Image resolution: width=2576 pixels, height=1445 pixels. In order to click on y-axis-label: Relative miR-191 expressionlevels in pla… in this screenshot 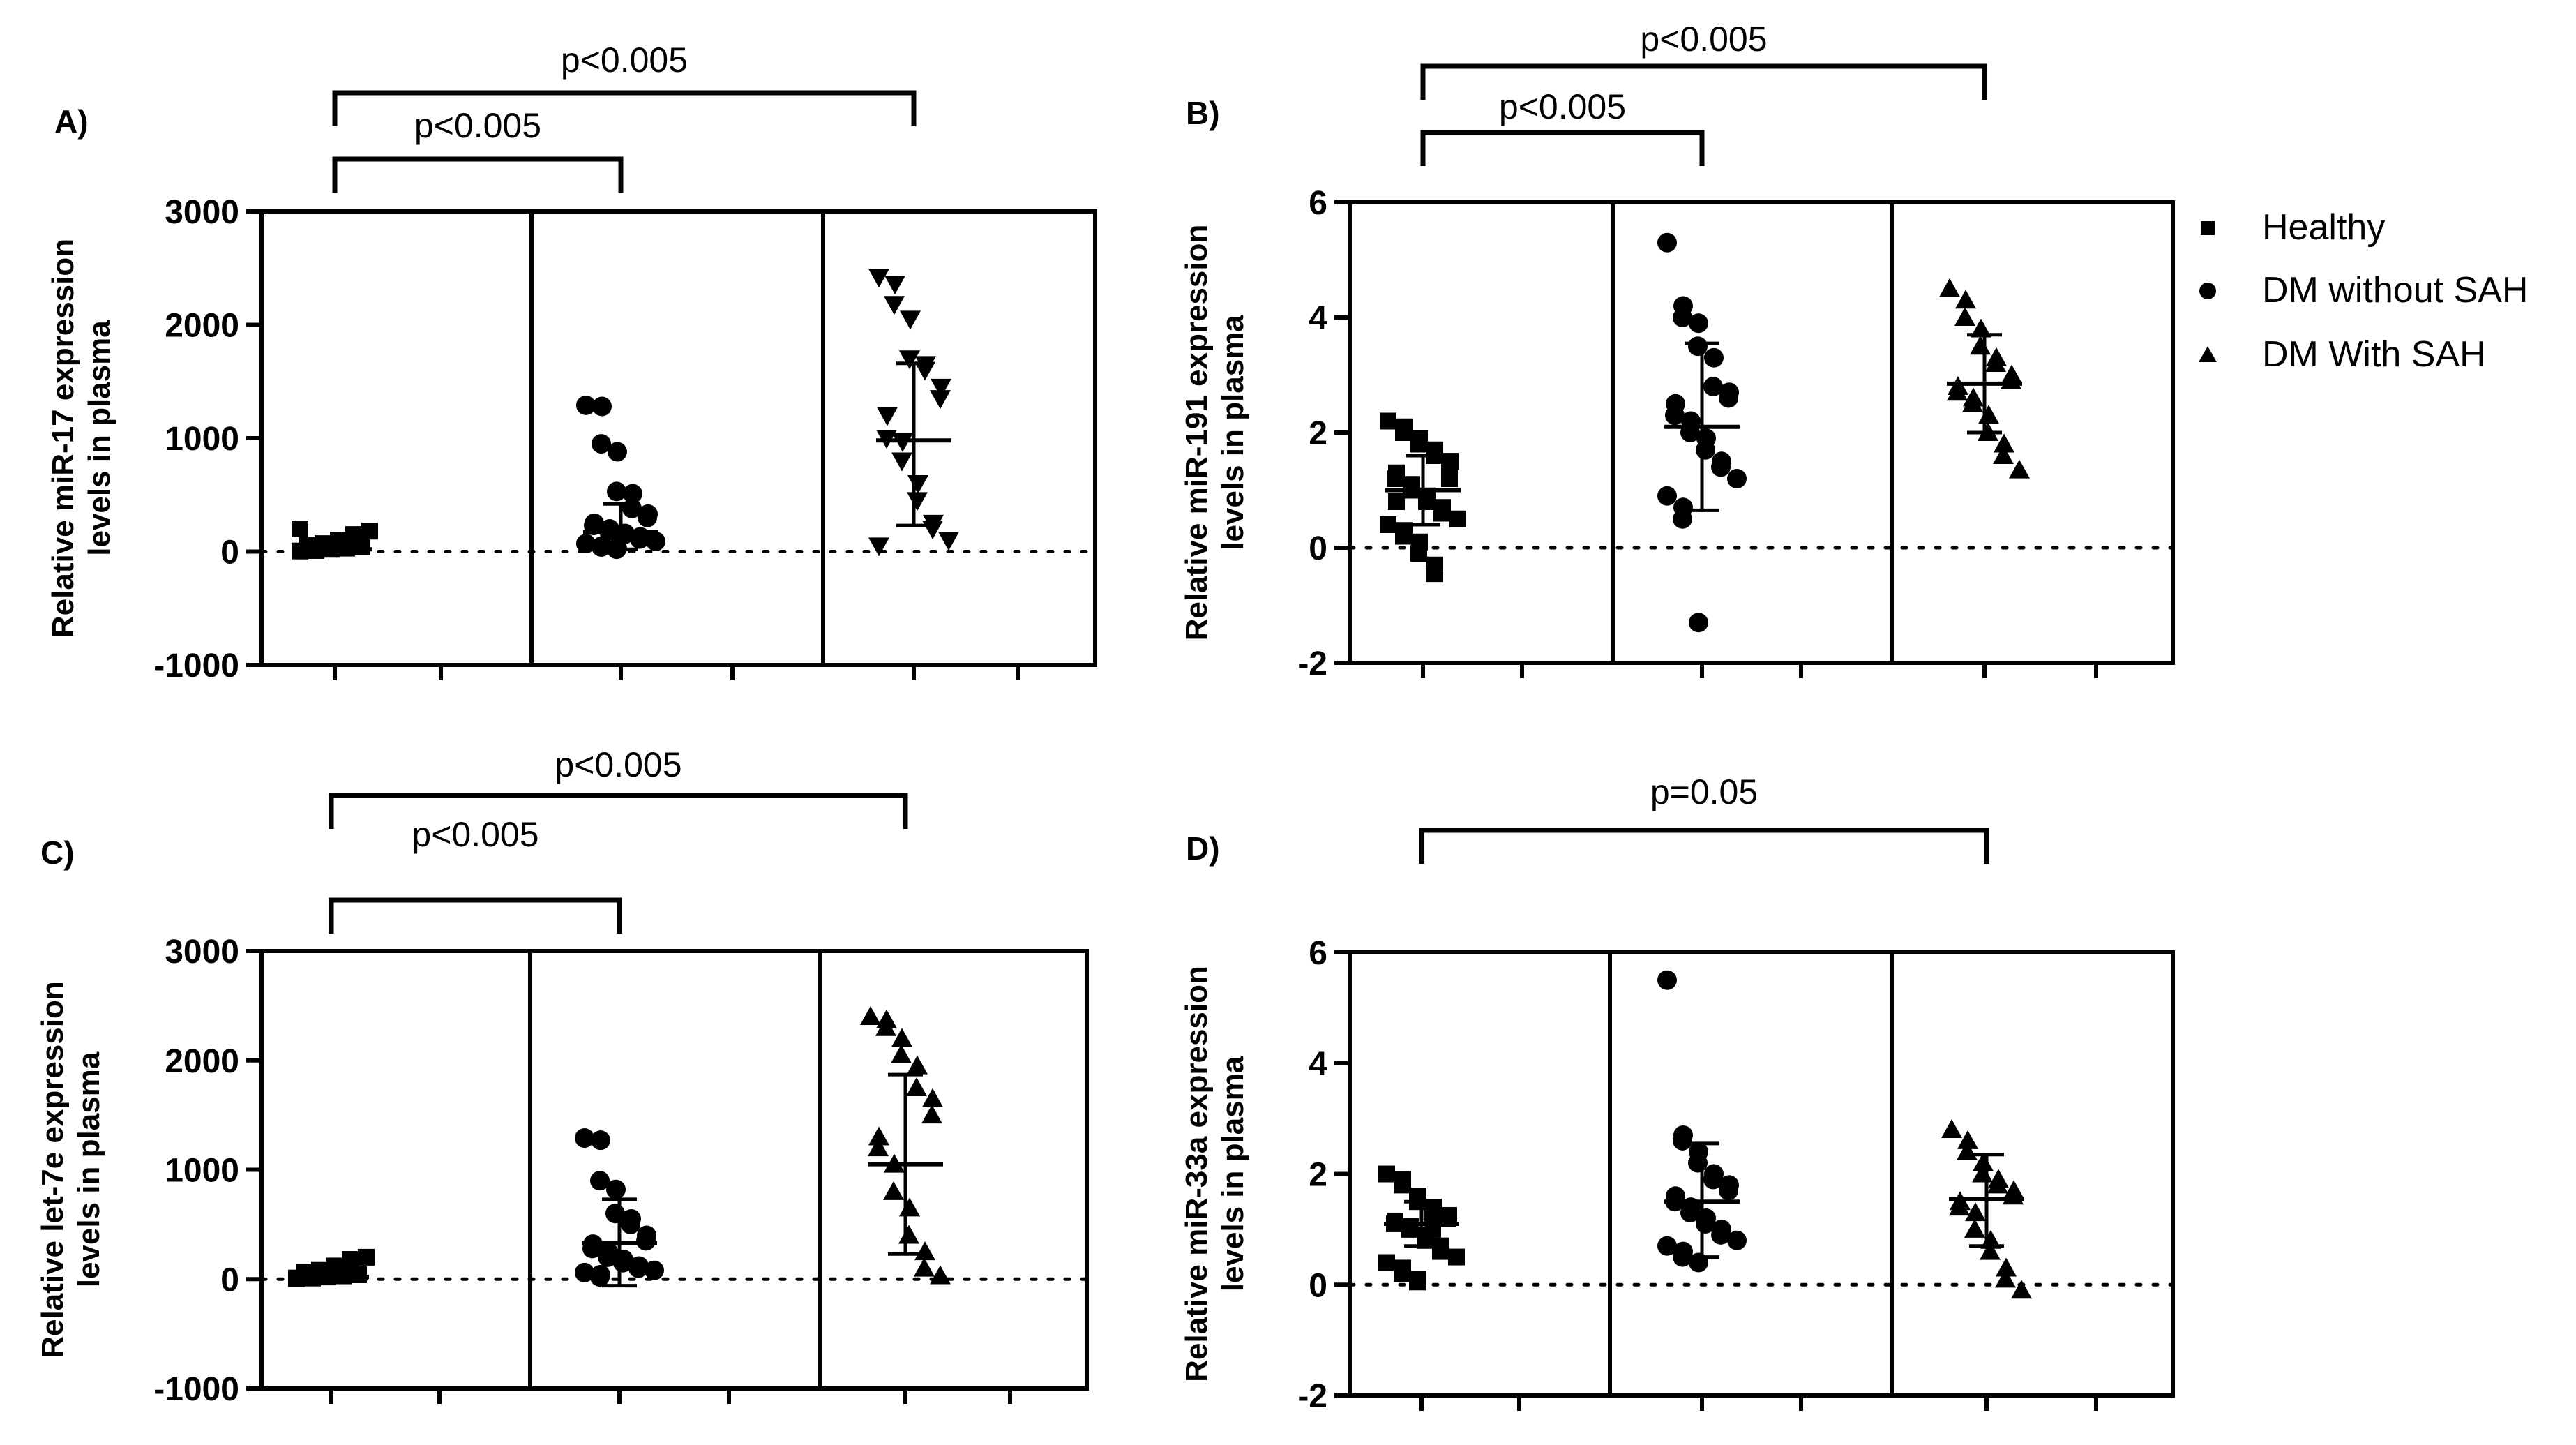, I will do `click(1215, 433)`.